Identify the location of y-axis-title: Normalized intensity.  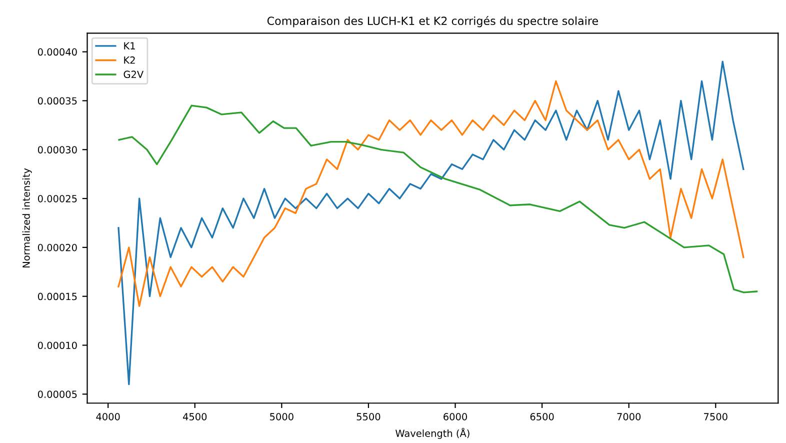
(27, 218).